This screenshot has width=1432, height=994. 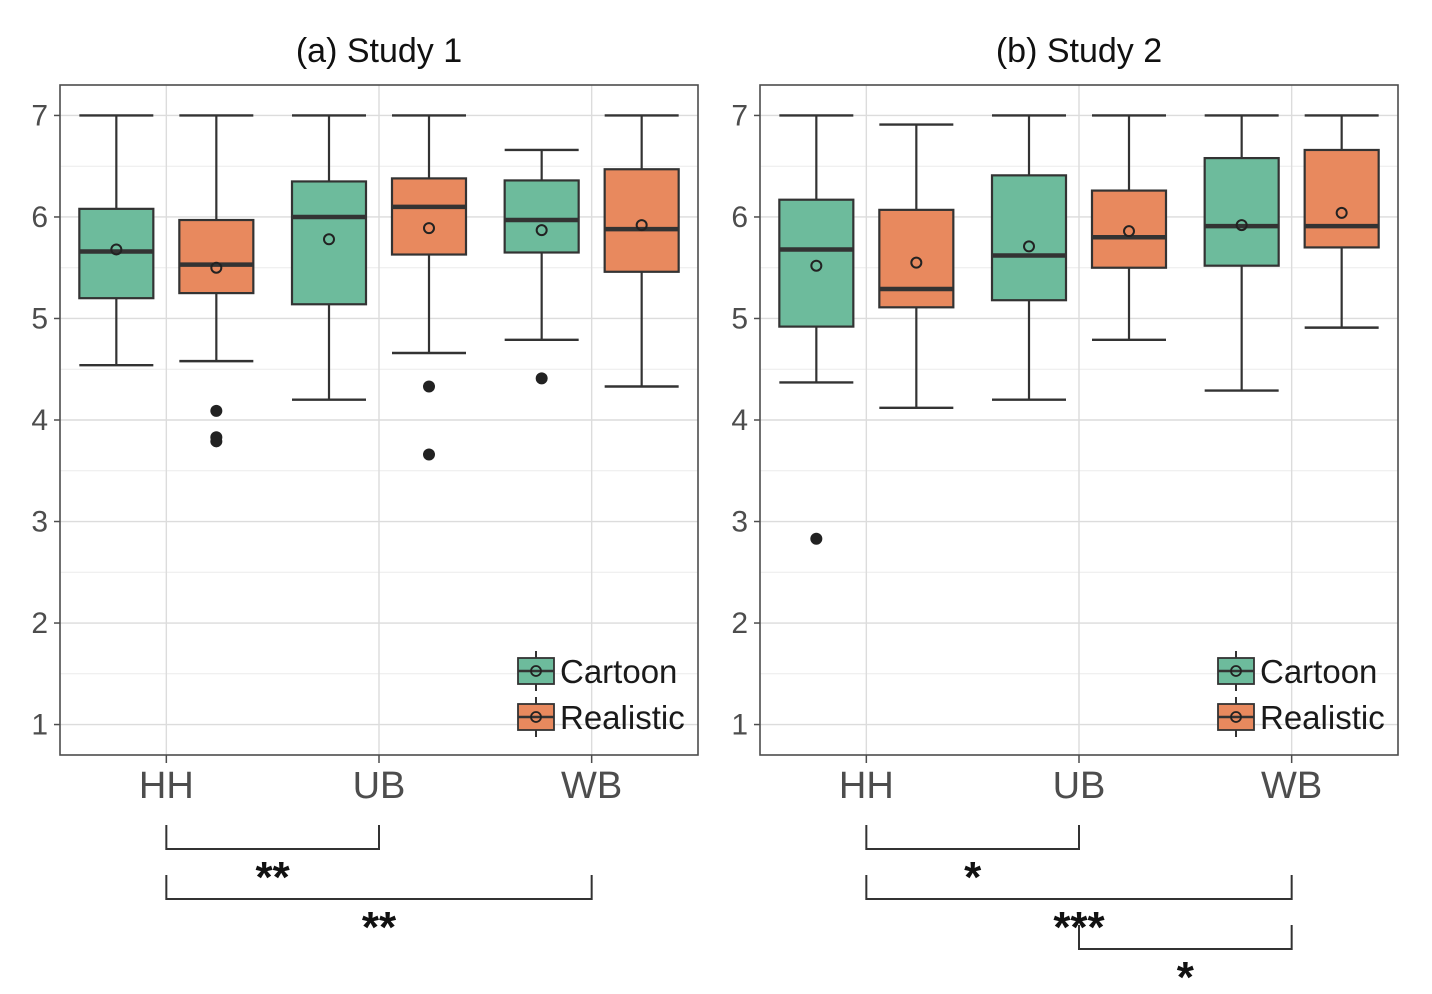 What do you see at coordinates (379, 51) in the screenshot?
I see `panel-title: (a) Study 1` at bounding box center [379, 51].